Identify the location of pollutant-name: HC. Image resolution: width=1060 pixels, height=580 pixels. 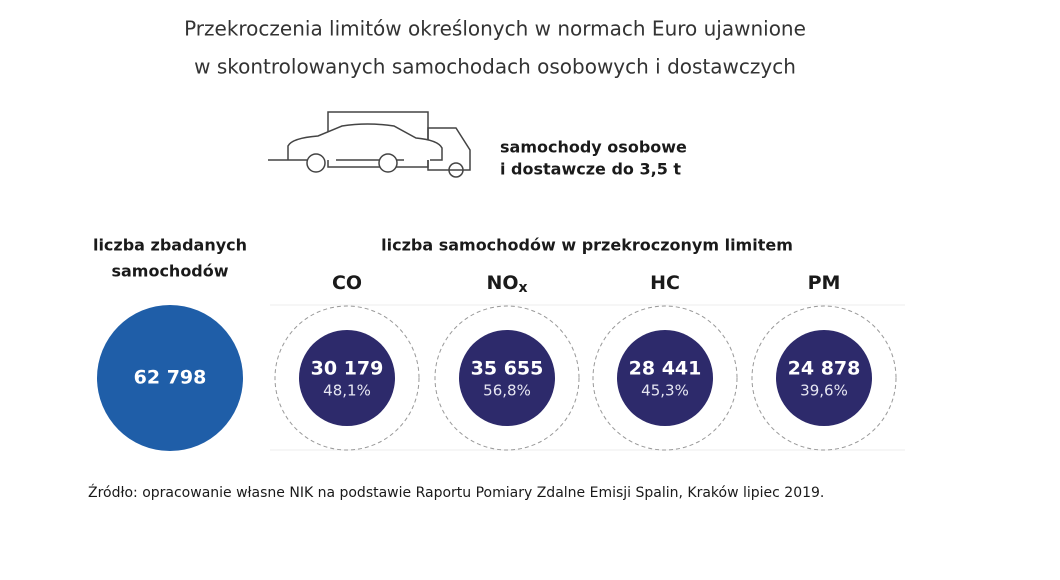
(665, 283).